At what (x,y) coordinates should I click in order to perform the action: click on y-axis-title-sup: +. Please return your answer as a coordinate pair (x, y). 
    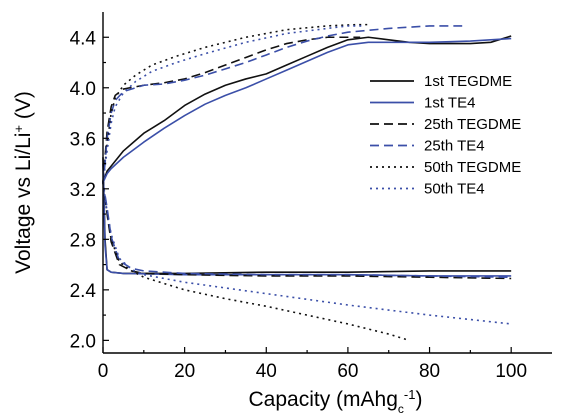
    Looking at the image, I should click on (18, 129).